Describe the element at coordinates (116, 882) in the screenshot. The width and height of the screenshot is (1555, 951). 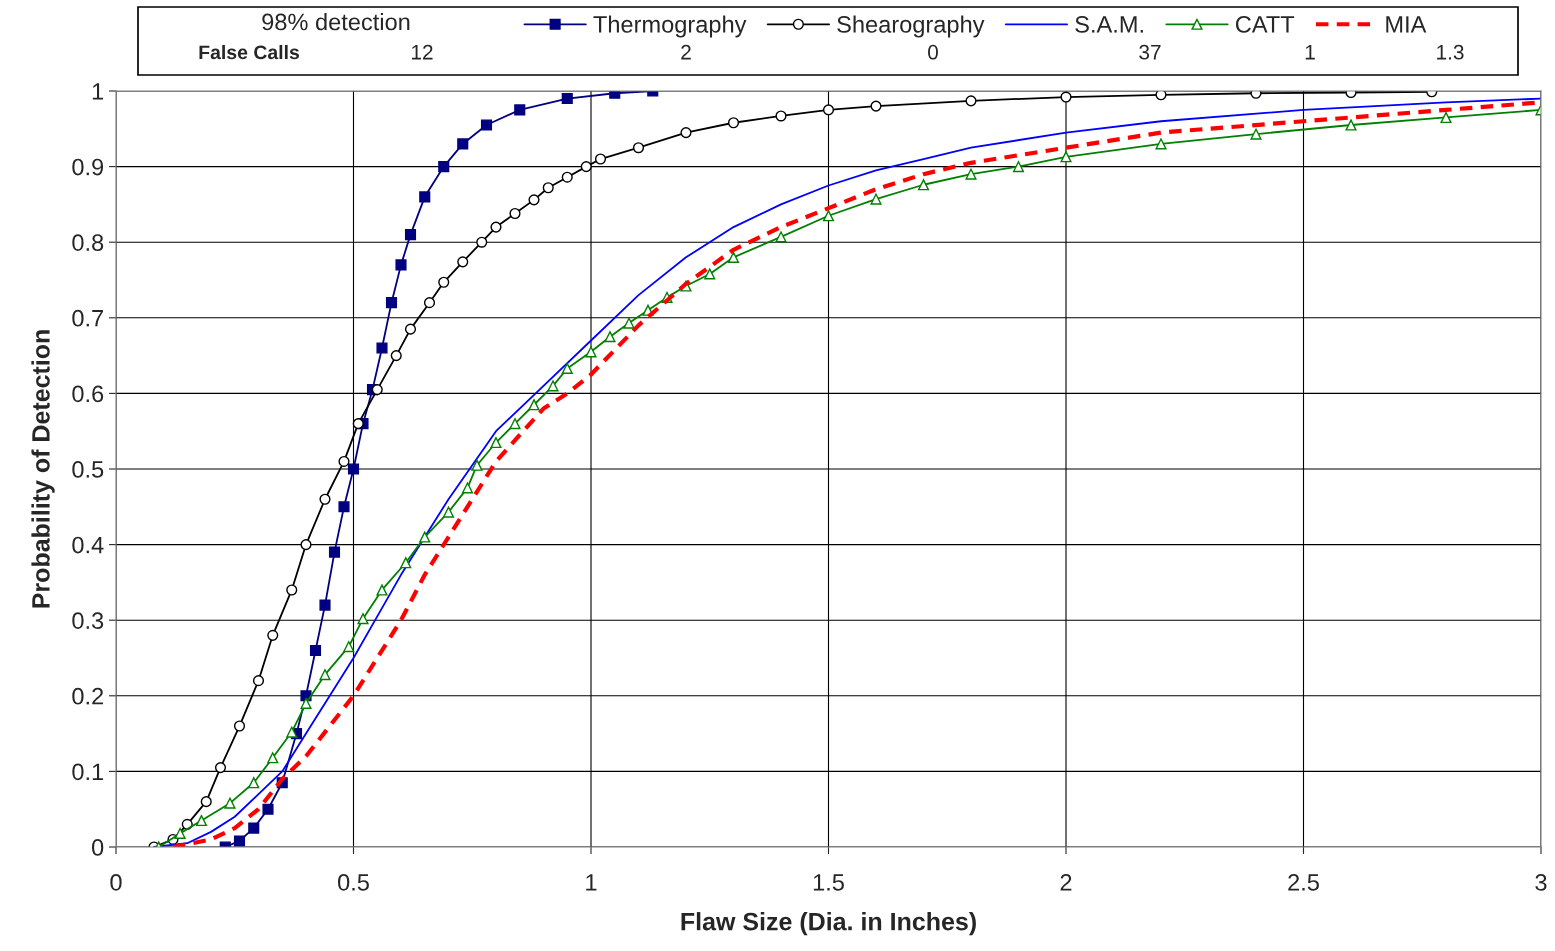
I see `x-tick-label: 0` at that location.